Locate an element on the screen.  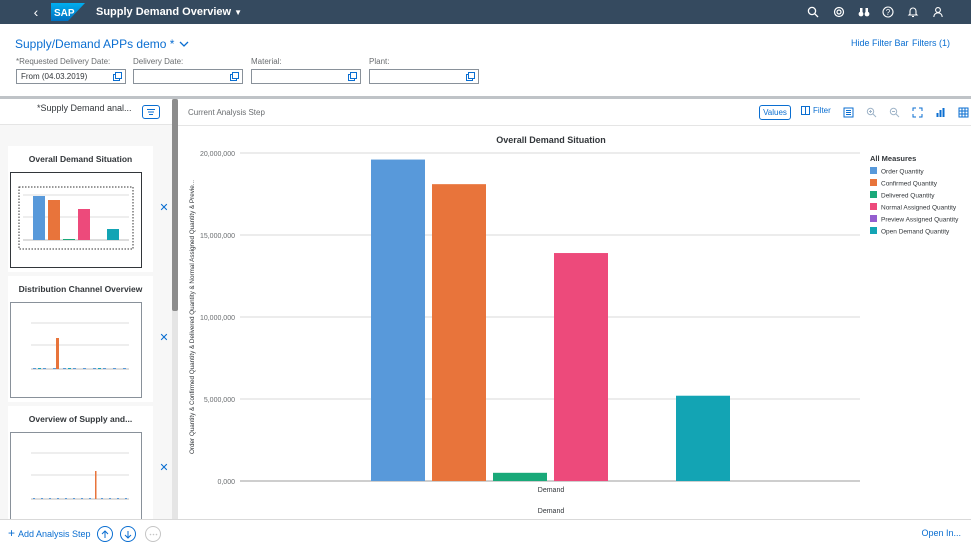
step-card-distribution-channel: Distribution Channel Overview is located at coordinates (80, 339).